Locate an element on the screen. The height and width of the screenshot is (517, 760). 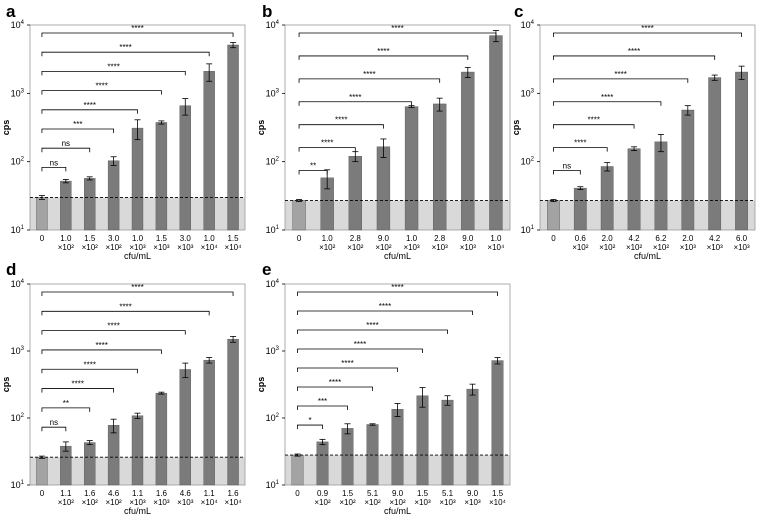
significance-label: ns is located at coordinates (66, 143).